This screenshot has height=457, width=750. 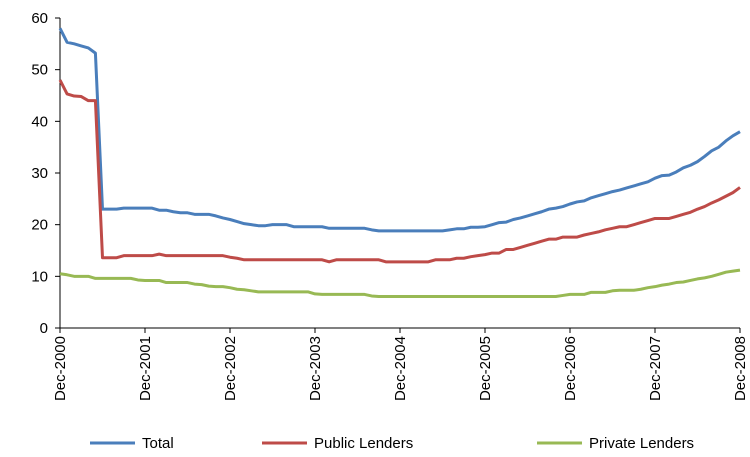 What do you see at coordinates (315, 368) in the screenshot?
I see `x-tick-label: Dec-2003` at bounding box center [315, 368].